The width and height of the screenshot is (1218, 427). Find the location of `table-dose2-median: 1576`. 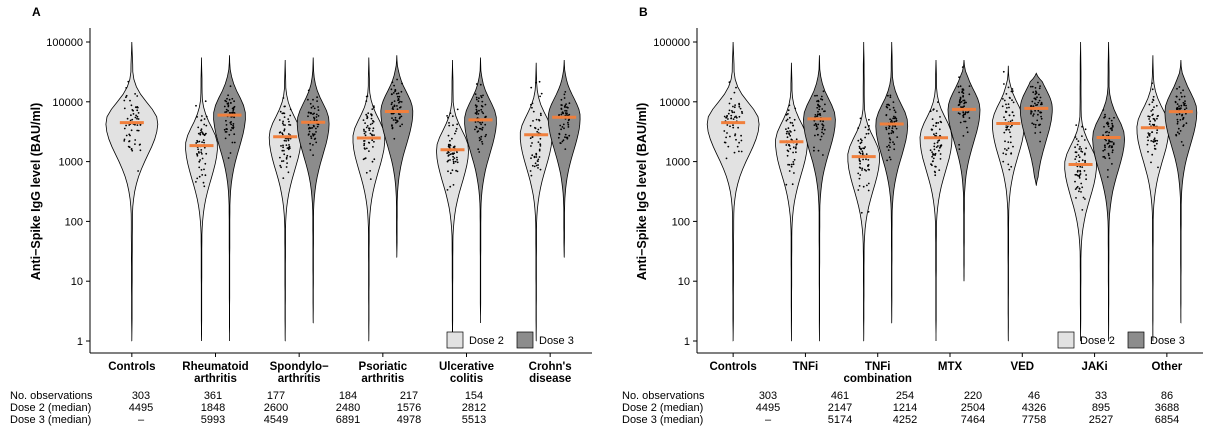

table-dose2-median: 1576 is located at coordinates (409, 408).